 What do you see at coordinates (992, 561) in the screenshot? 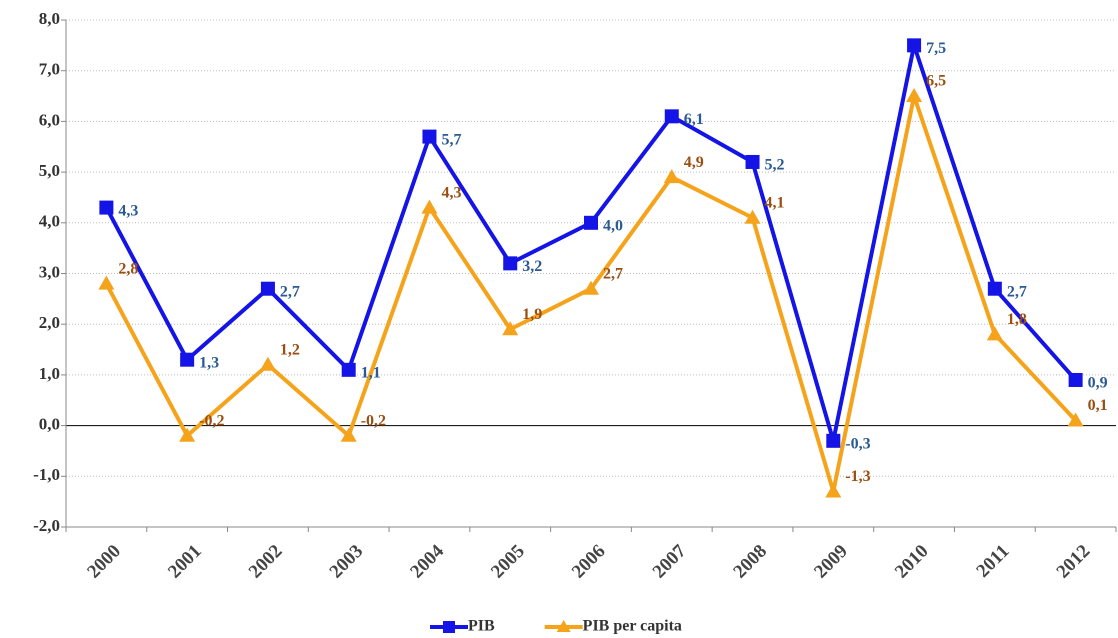
I see `x-tick-label: 2011` at bounding box center [992, 561].